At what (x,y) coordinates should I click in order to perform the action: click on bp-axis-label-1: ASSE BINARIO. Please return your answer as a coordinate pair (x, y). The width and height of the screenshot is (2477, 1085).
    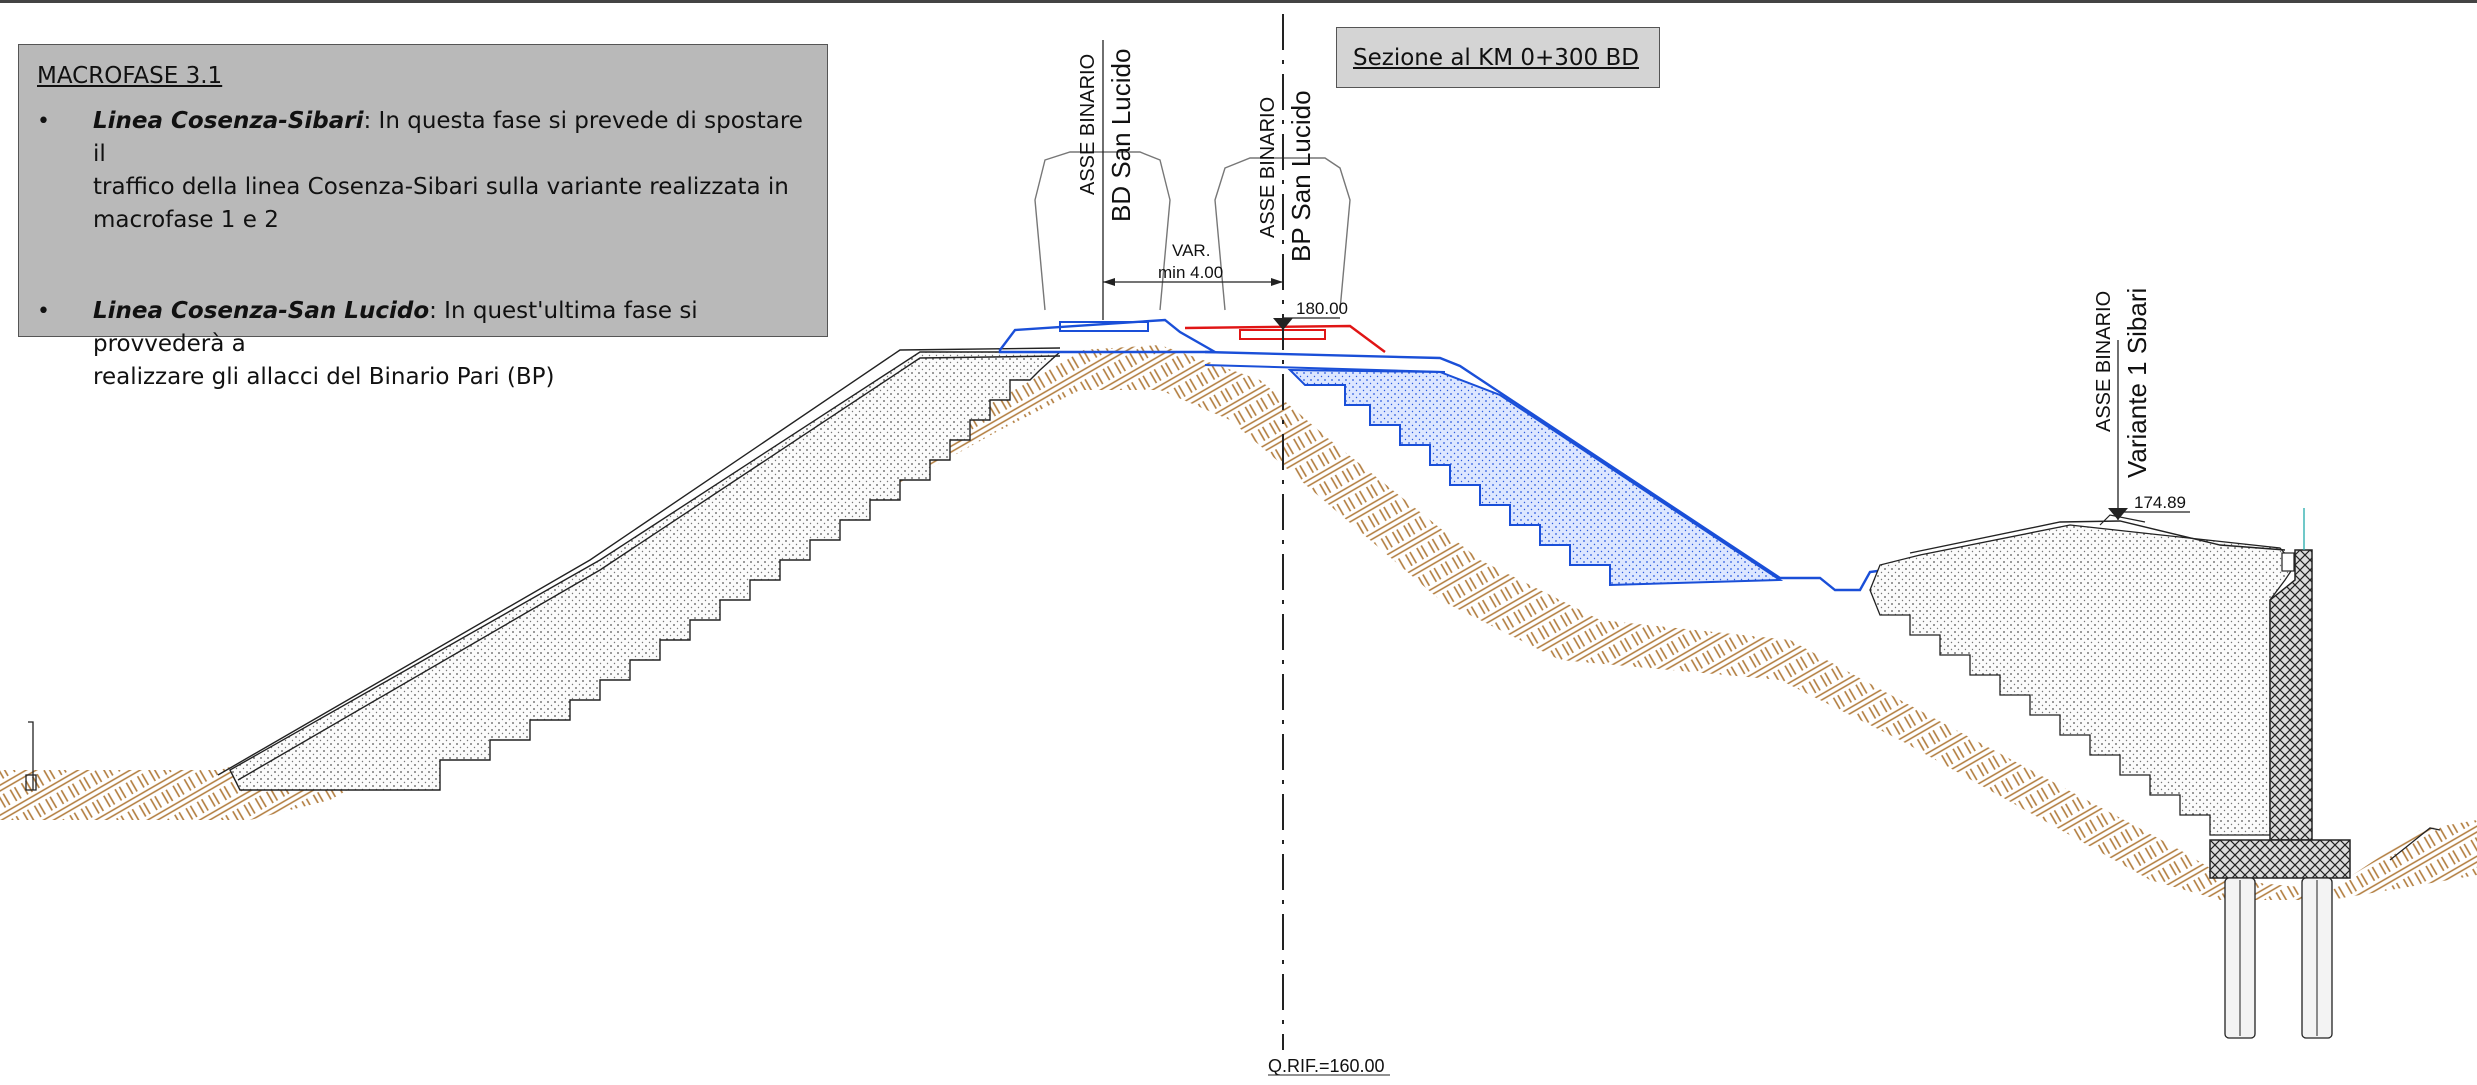
    Looking at the image, I should click on (1268, 167).